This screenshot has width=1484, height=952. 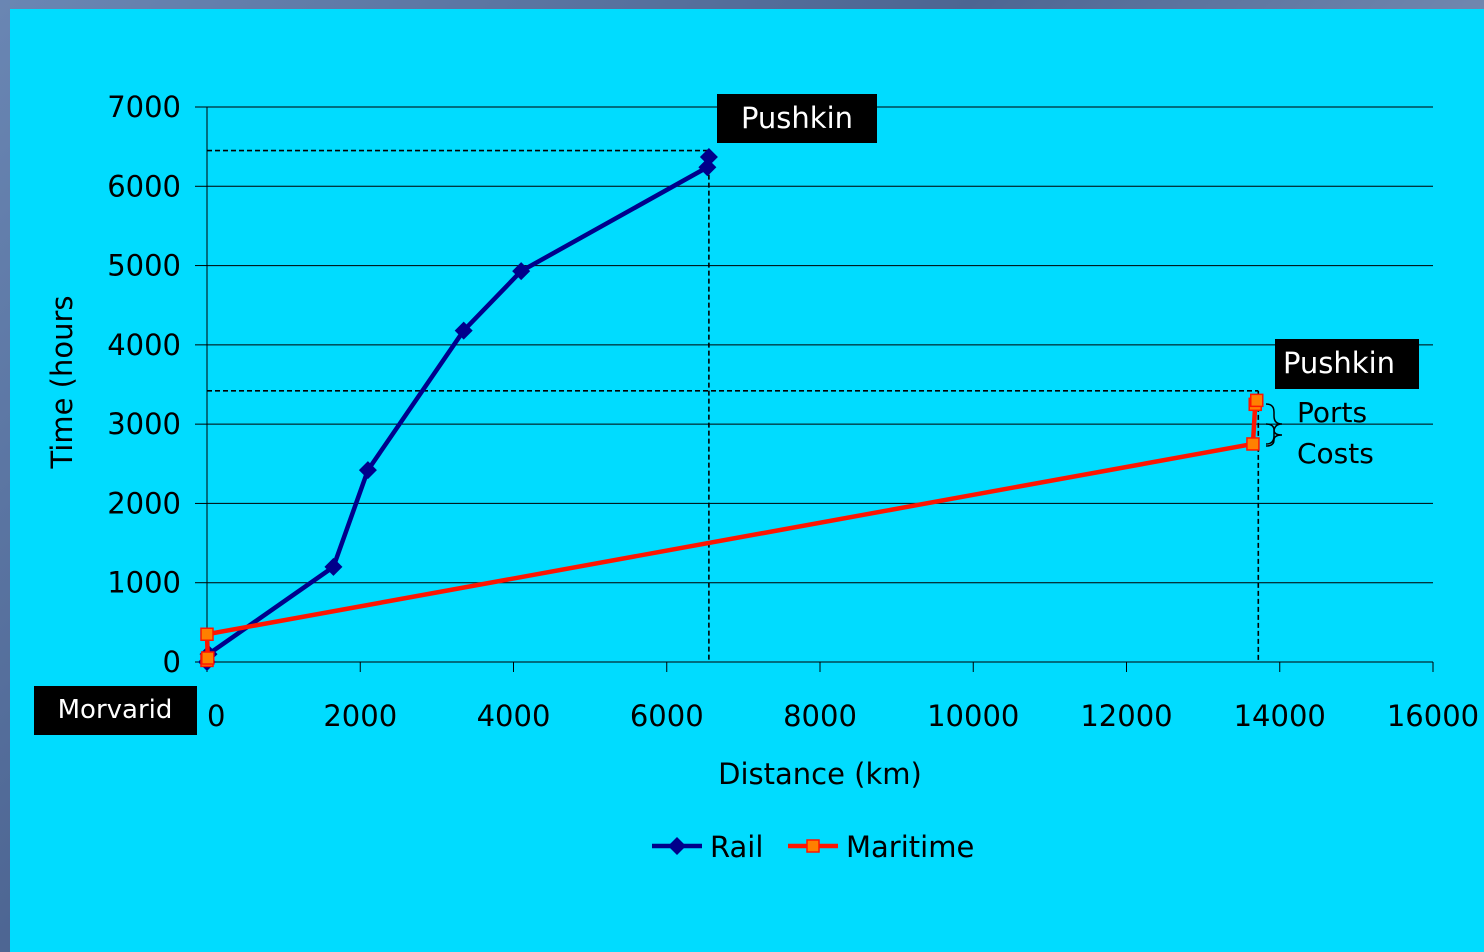 What do you see at coordinates (62, 382) in the screenshot?
I see `y-axis-title: Time (hours` at bounding box center [62, 382].